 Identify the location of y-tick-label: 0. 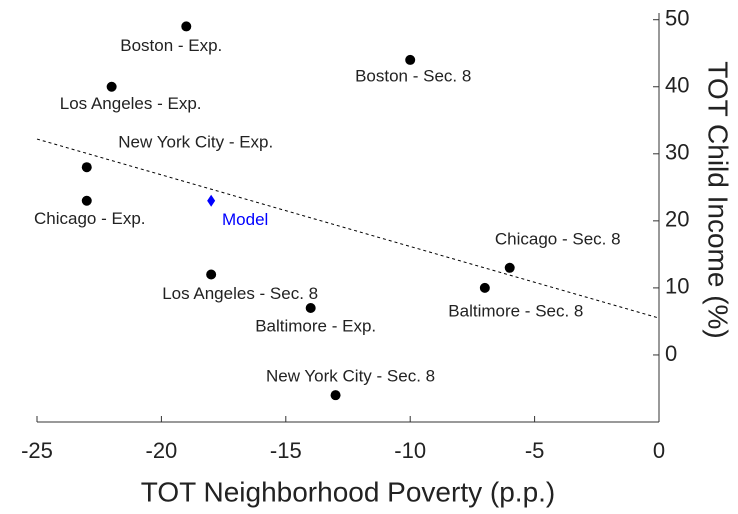
(671, 353).